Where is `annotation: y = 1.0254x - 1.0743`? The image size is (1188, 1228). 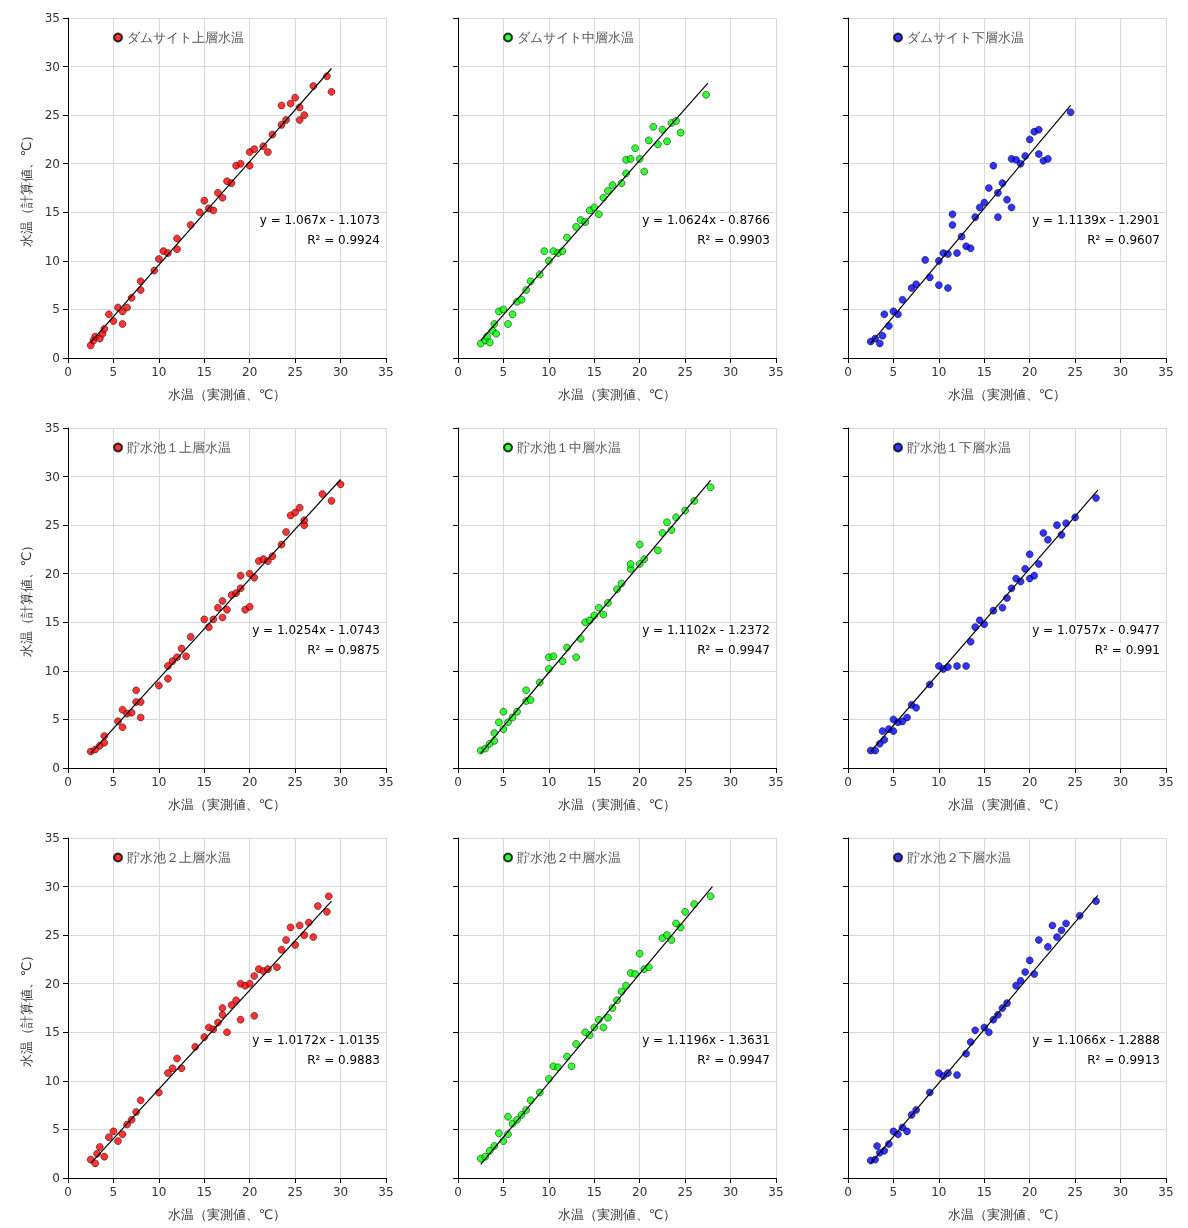 annotation: y = 1.0254x - 1.0743 is located at coordinates (316, 630).